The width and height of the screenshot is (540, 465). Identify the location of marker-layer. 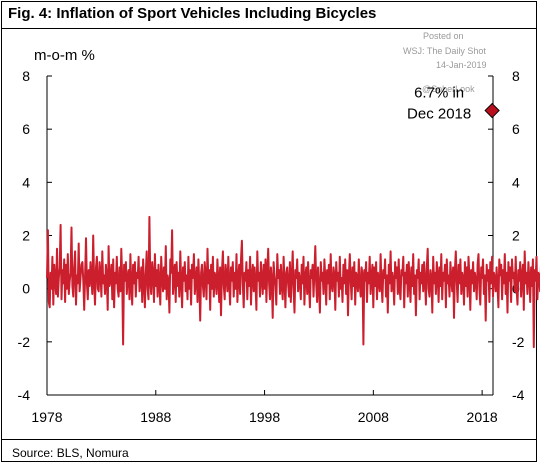
(492, 110).